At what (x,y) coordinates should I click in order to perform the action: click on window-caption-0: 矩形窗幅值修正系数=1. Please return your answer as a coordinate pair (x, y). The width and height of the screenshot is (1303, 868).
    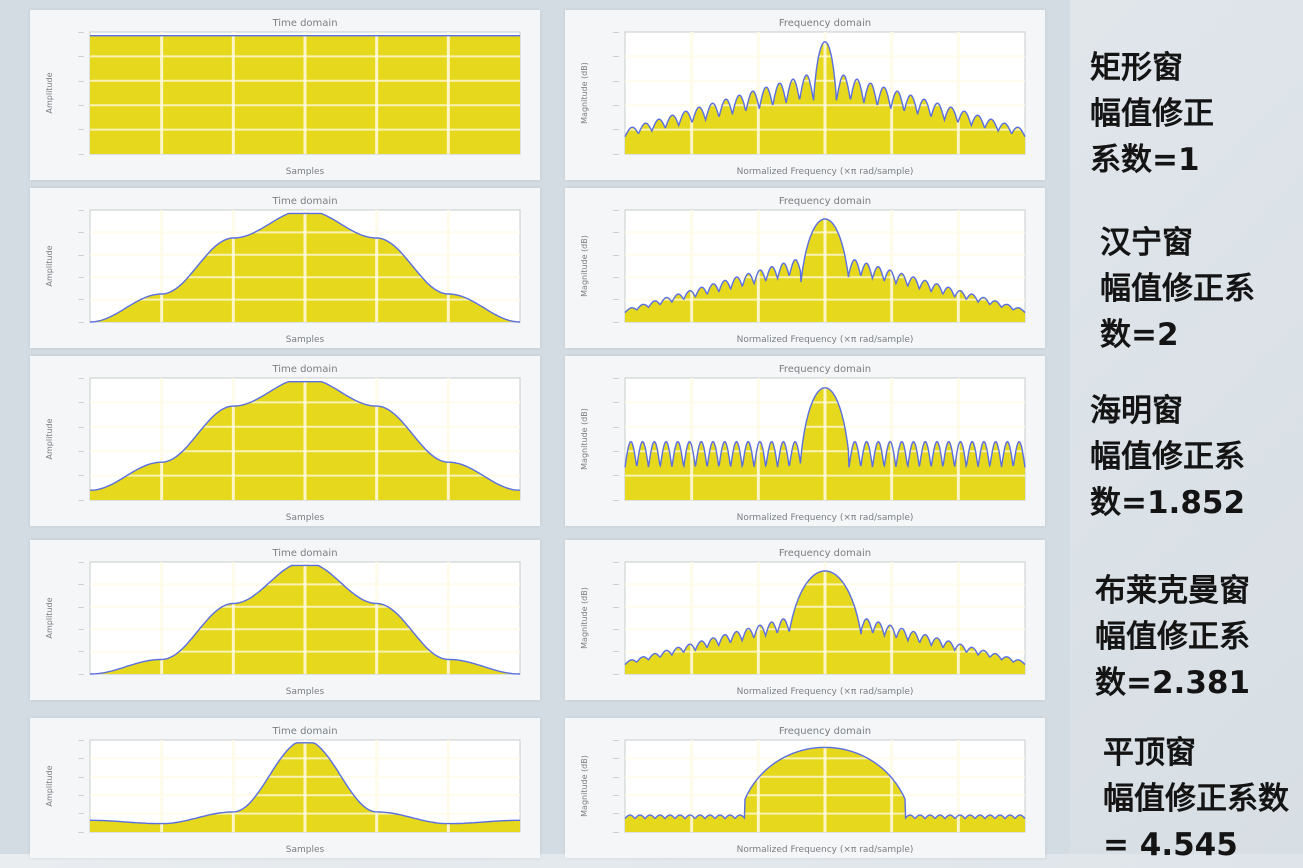
    Looking at the image, I should click on (1152, 114).